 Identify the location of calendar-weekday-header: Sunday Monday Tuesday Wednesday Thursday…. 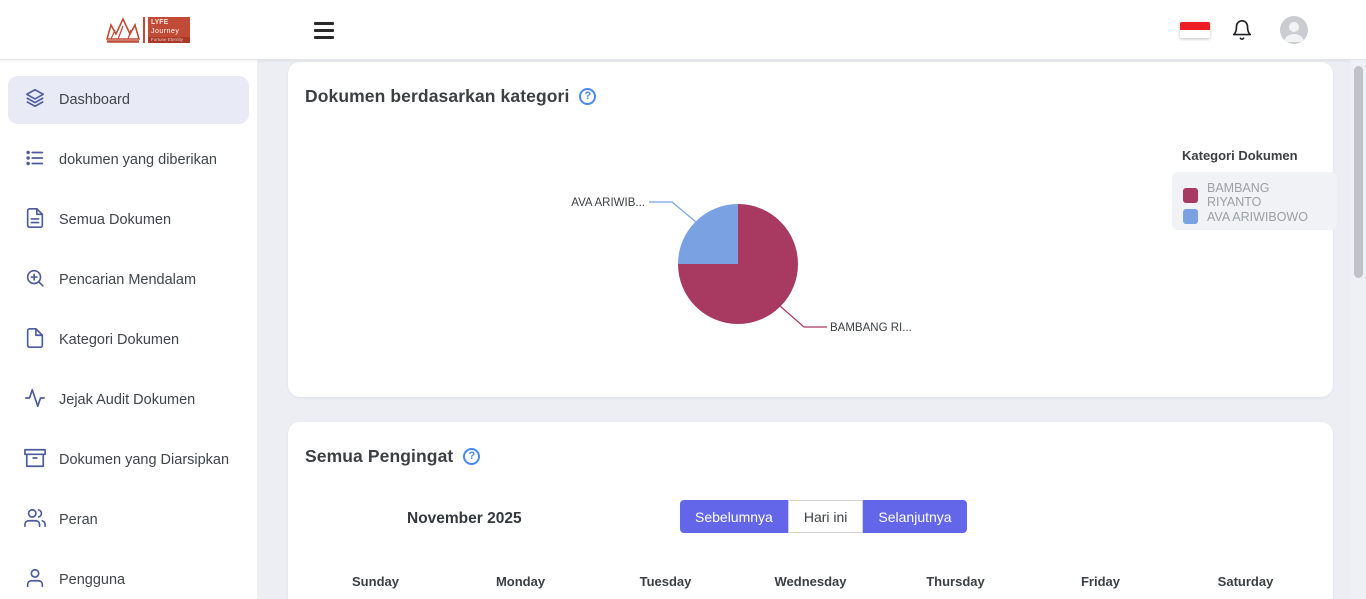
(810, 581).